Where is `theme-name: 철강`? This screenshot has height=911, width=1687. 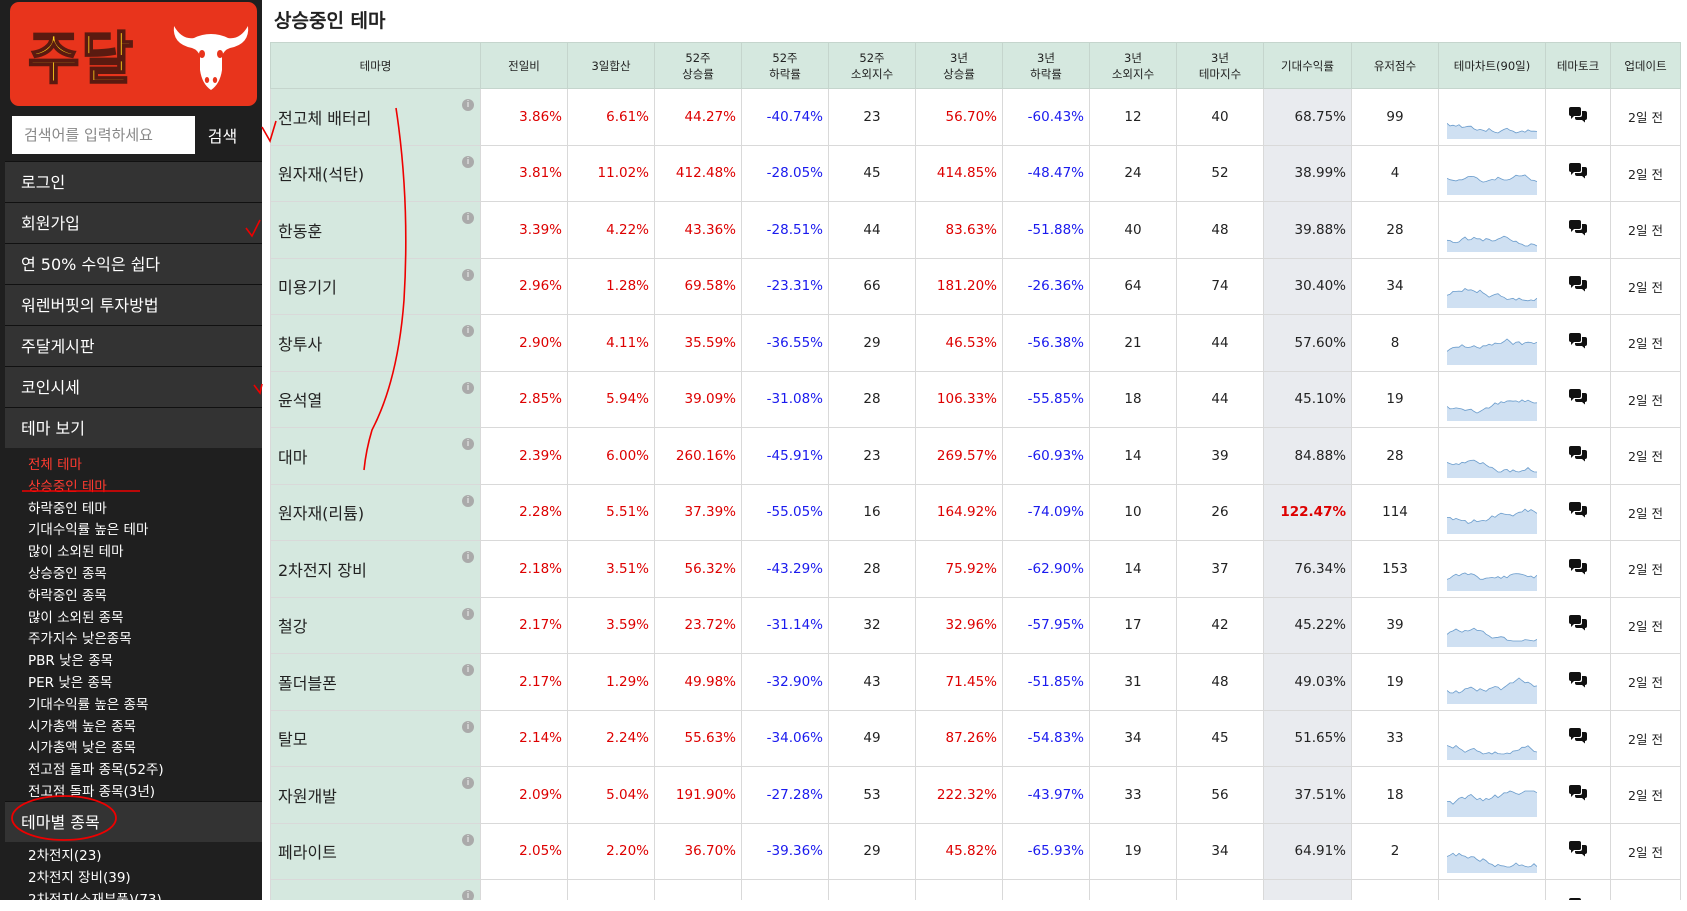 theme-name: 철강 is located at coordinates (292, 626).